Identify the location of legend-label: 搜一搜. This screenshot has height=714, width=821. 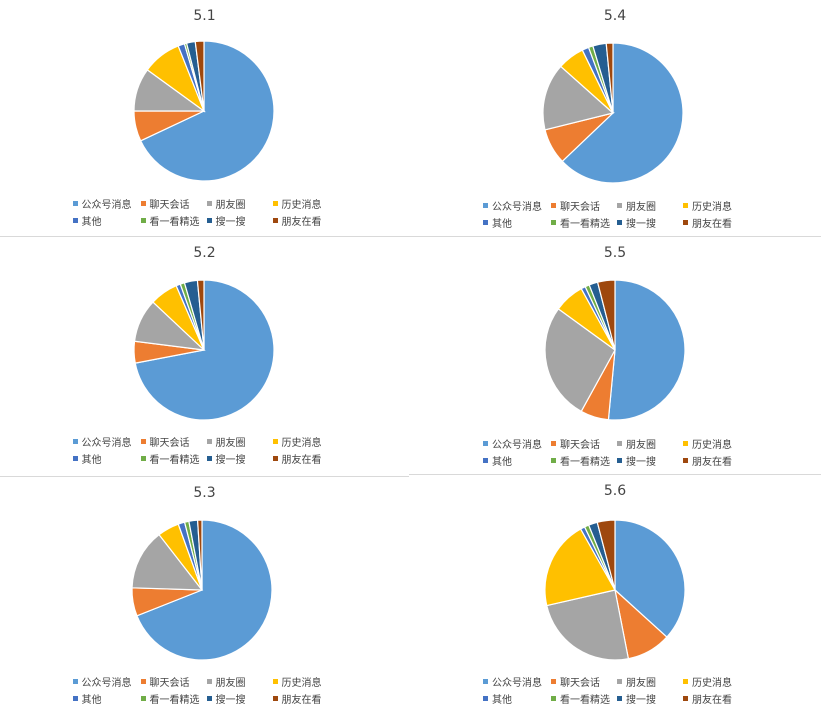
(641, 700).